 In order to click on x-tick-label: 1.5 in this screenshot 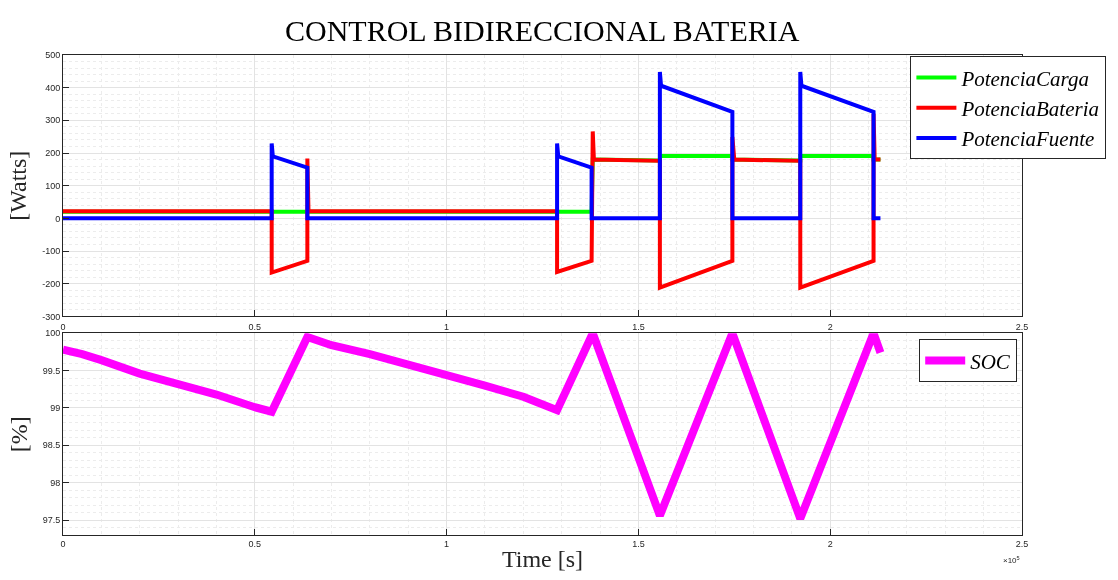, I will do `click(638, 327)`.